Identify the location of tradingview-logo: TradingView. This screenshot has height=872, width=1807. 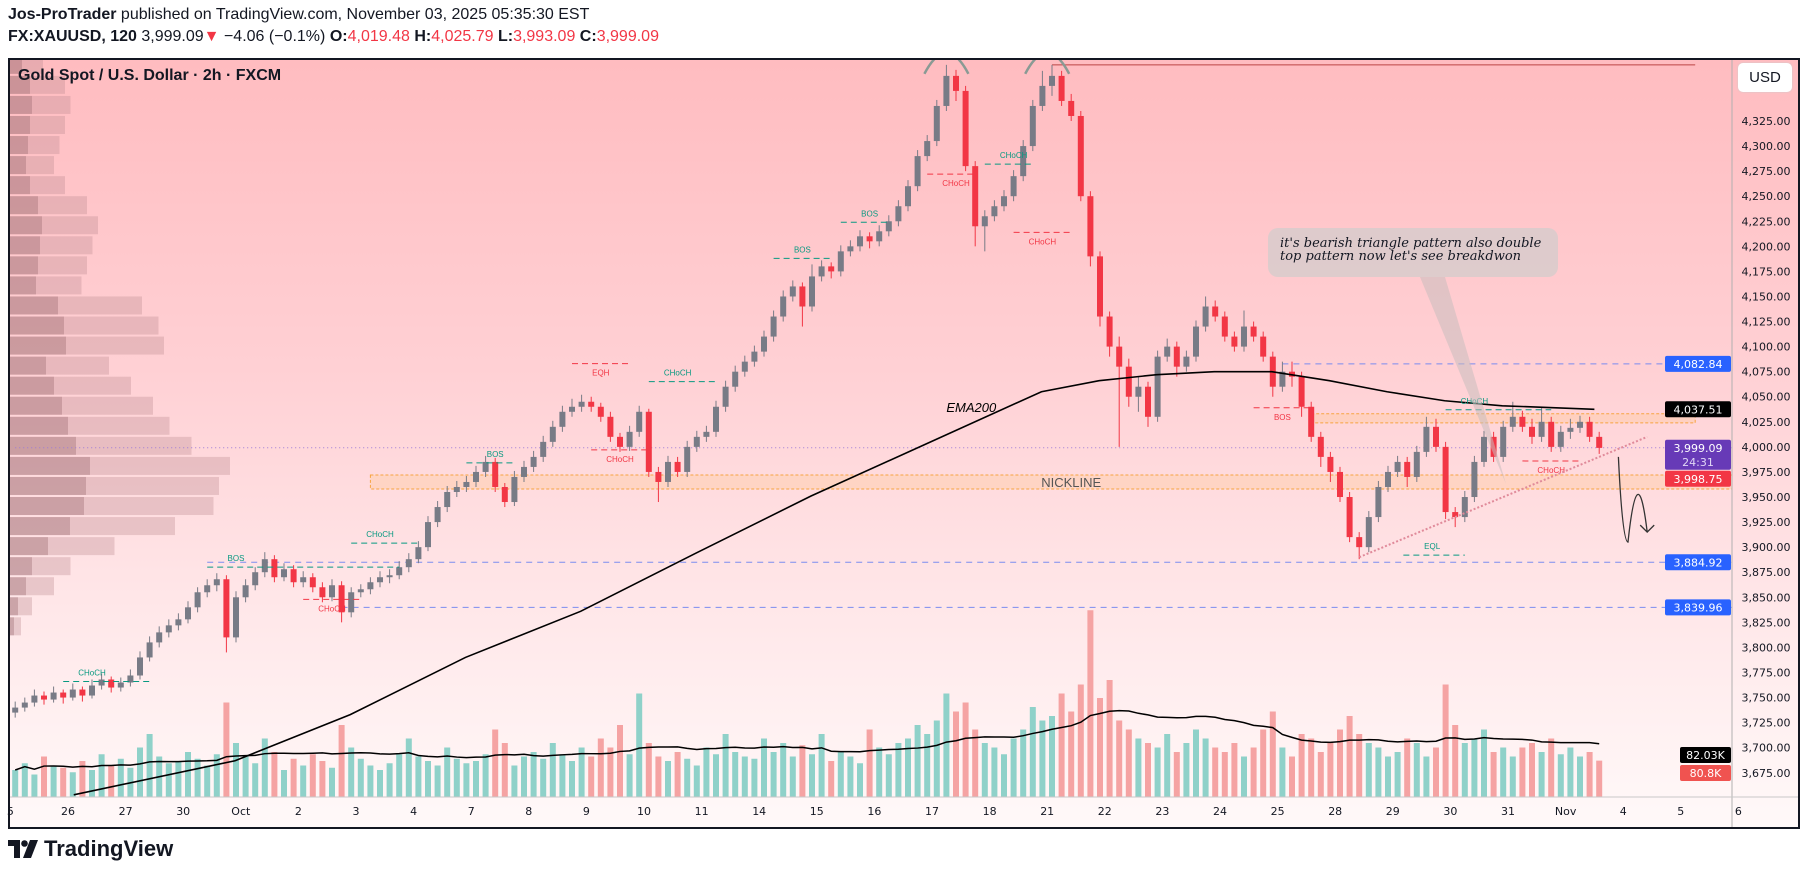
(90, 849).